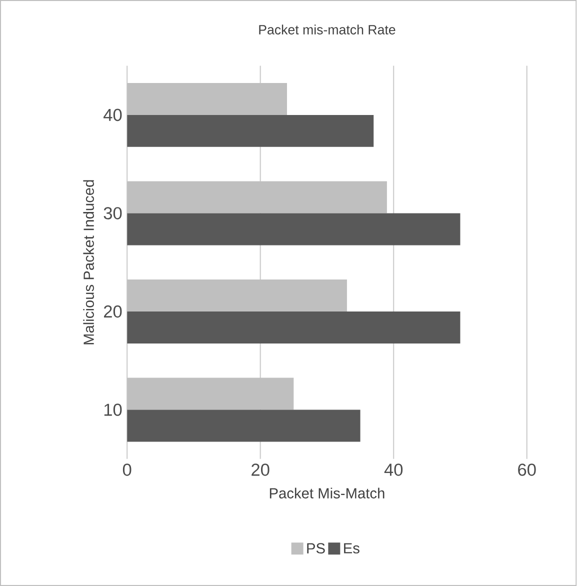 This screenshot has height=586, width=577. What do you see at coordinates (327, 493) in the screenshot?
I see `x-axis-title: Packet Mis-Match` at bounding box center [327, 493].